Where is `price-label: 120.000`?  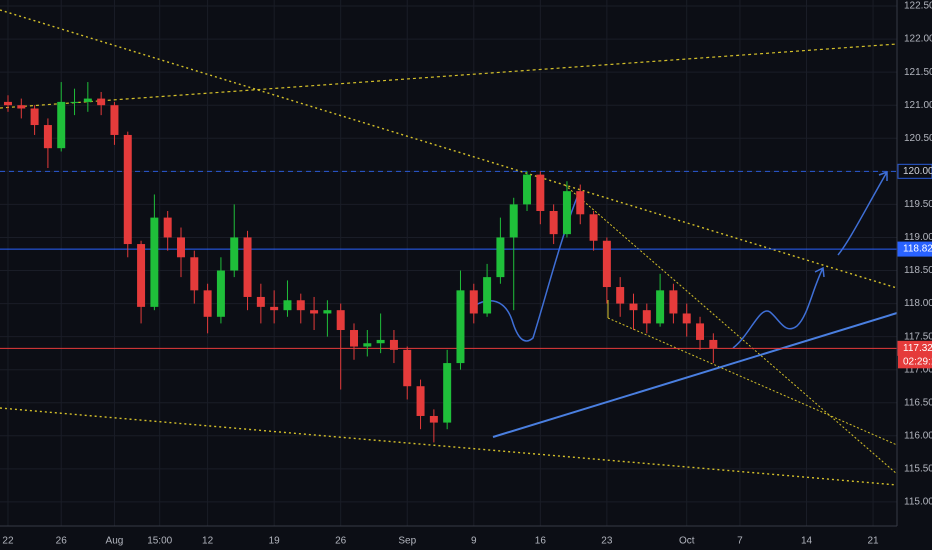
price-label: 120.000 is located at coordinates (917, 171).